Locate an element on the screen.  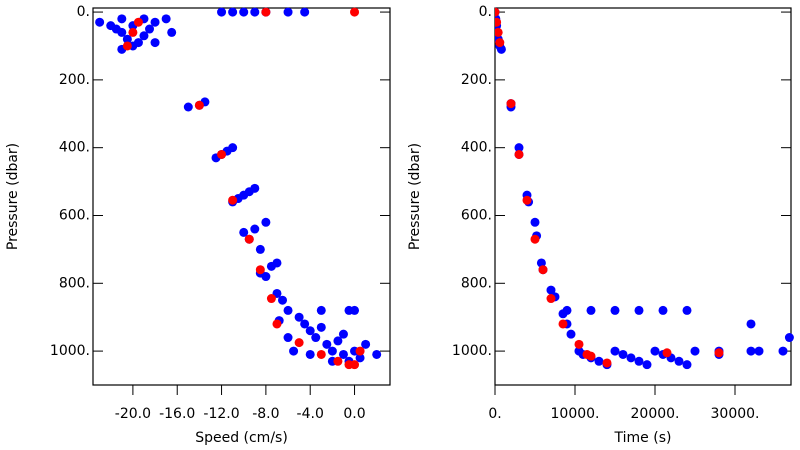
x-tick-label: 10000. is located at coordinates (575, 414).